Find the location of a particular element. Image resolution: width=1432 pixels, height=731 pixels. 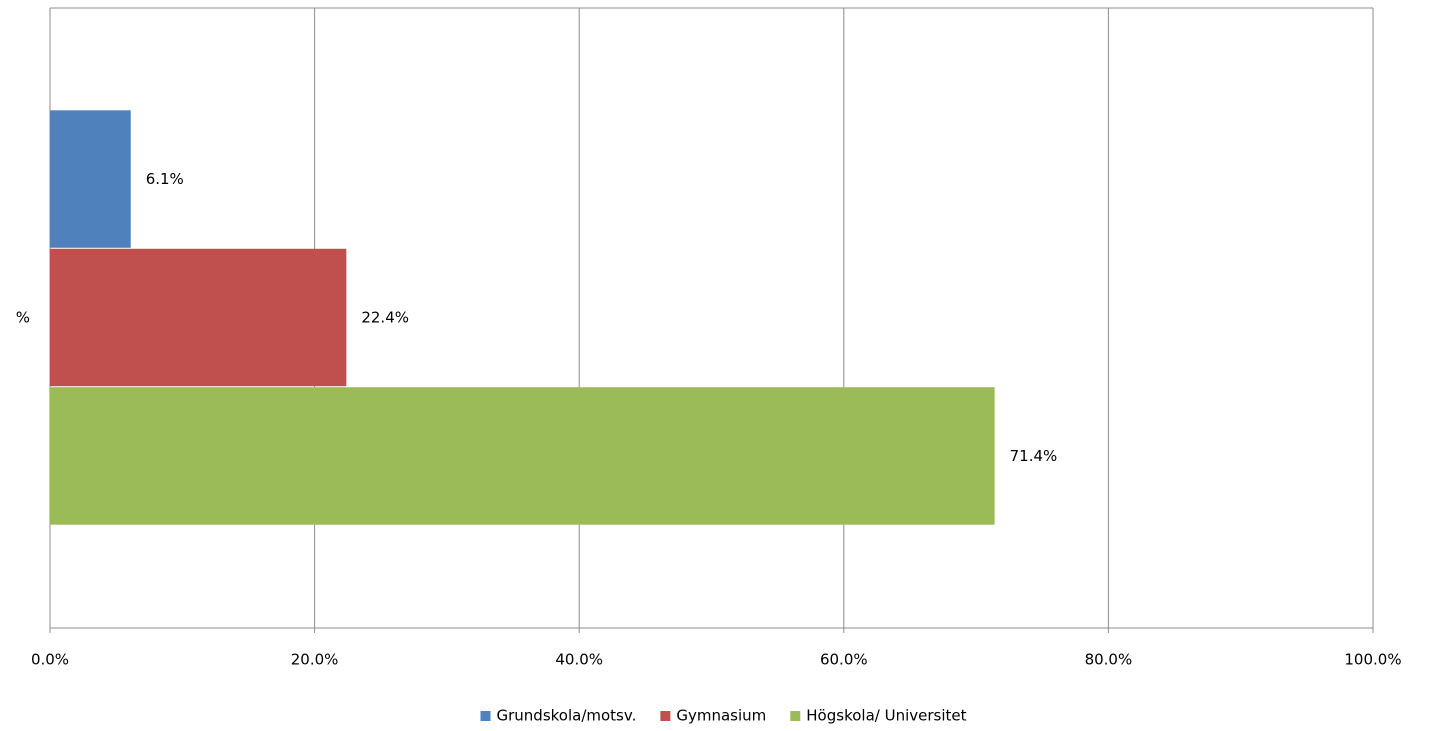

x-tick-label: 80.0% is located at coordinates (1109, 660).